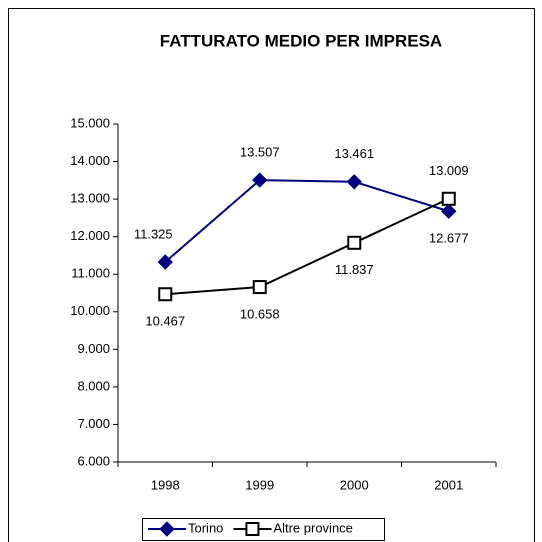  Describe the element at coordinates (93, 460) in the screenshot. I see `y-tick-label: 6.000` at that location.